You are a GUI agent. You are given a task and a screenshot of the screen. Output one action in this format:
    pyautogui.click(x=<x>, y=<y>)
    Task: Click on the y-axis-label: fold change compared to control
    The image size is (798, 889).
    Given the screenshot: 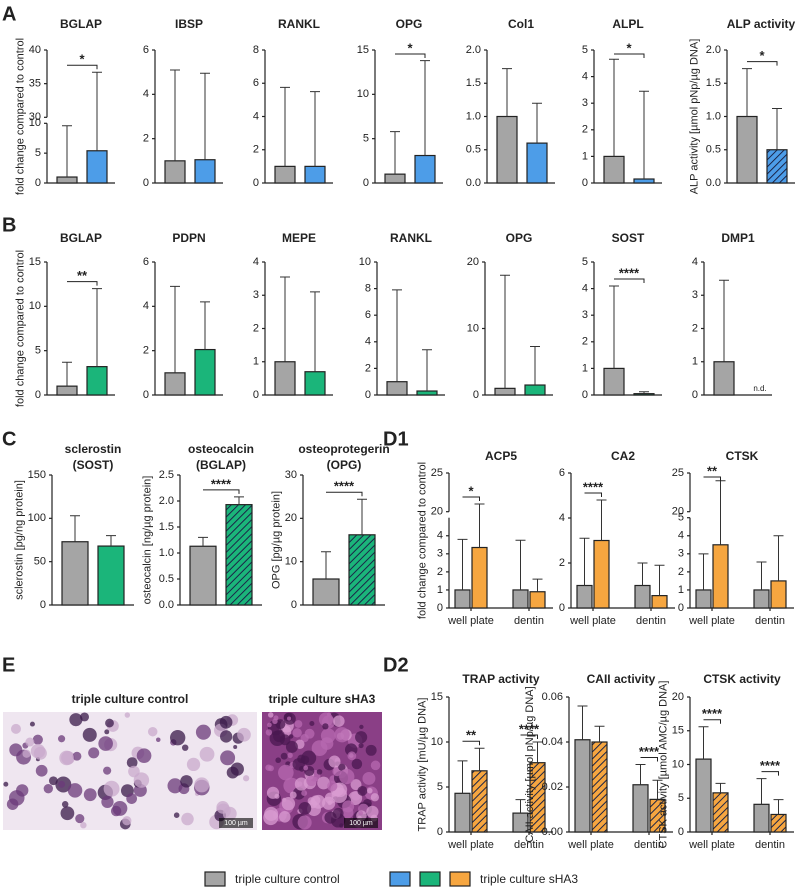 What is the action you would take?
    pyautogui.click(x=21, y=328)
    